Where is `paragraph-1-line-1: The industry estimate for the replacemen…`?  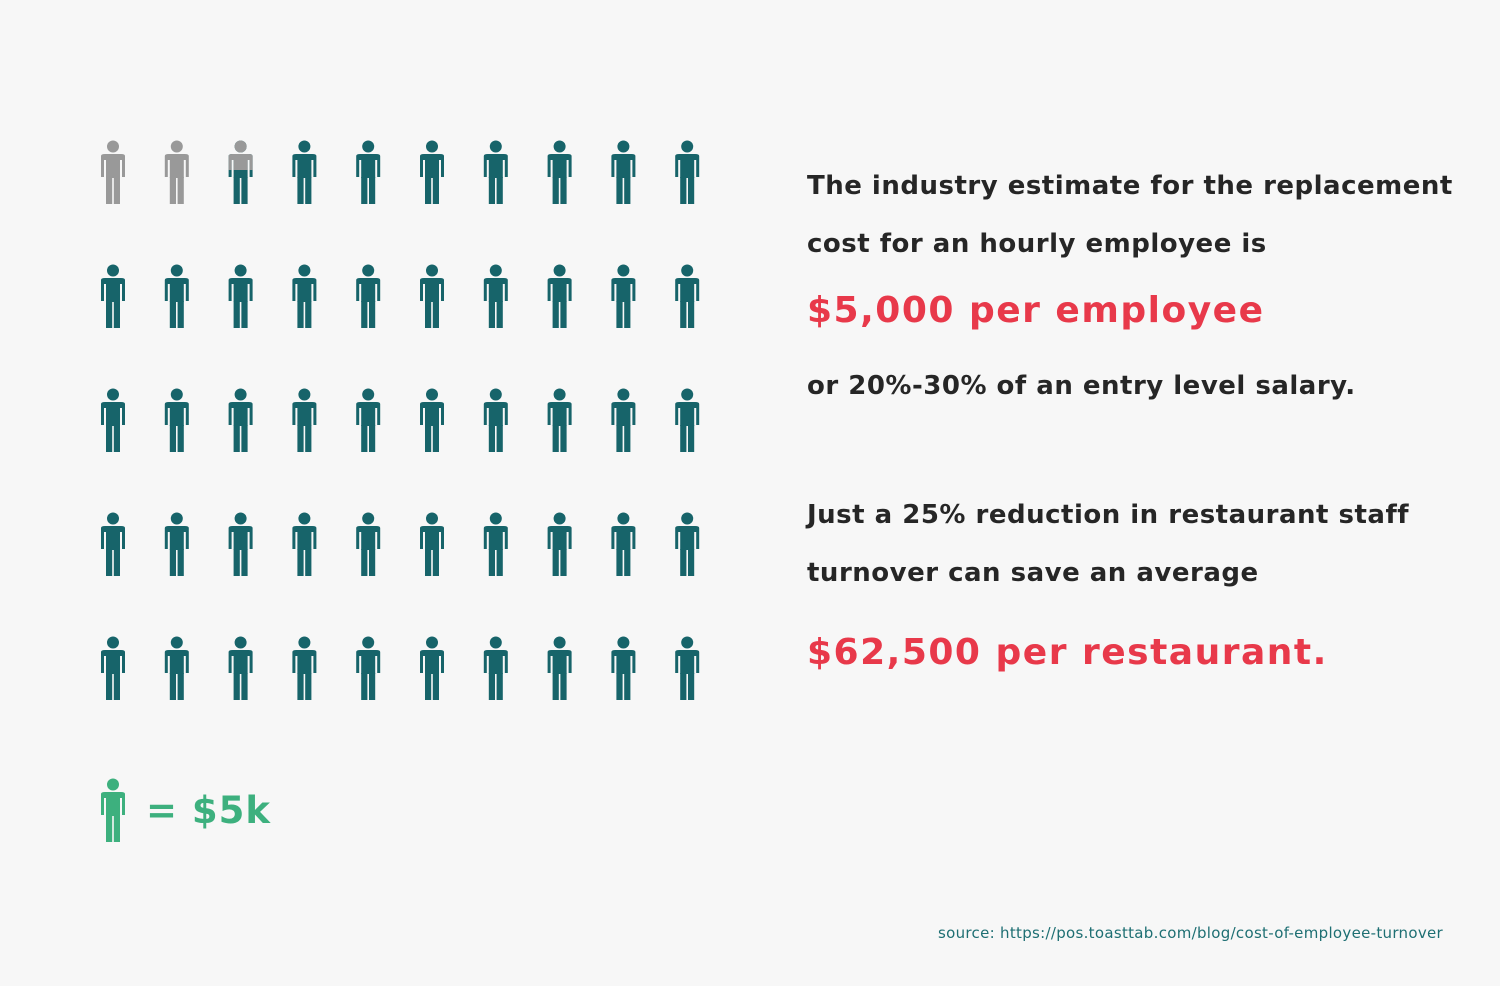
paragraph-1-line-1: The industry estimate for the replacemen… is located at coordinates (1130, 186).